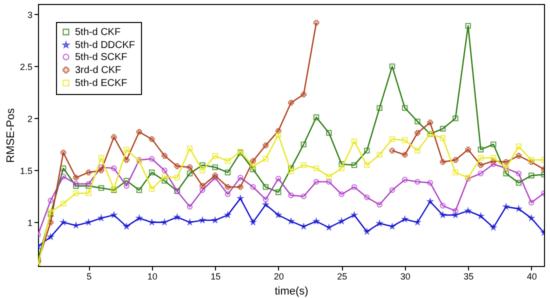 The width and height of the screenshot is (550, 298). What do you see at coordinates (101, 83) in the screenshot?
I see `legend-label: 5th-d ECKF` at bounding box center [101, 83].